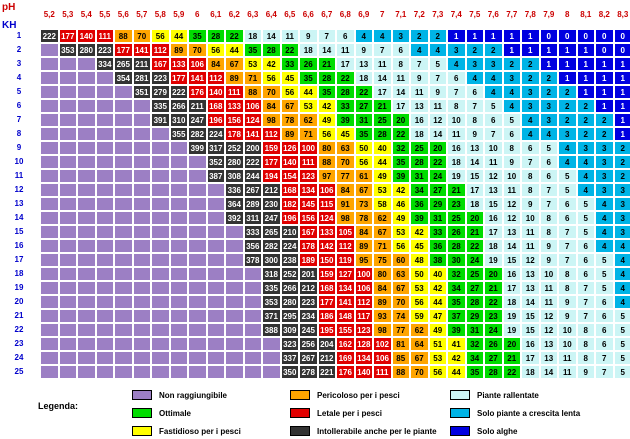  Describe the element at coordinates (456, 358) in the screenshot. I see `co2-value-cell: 42` at that location.